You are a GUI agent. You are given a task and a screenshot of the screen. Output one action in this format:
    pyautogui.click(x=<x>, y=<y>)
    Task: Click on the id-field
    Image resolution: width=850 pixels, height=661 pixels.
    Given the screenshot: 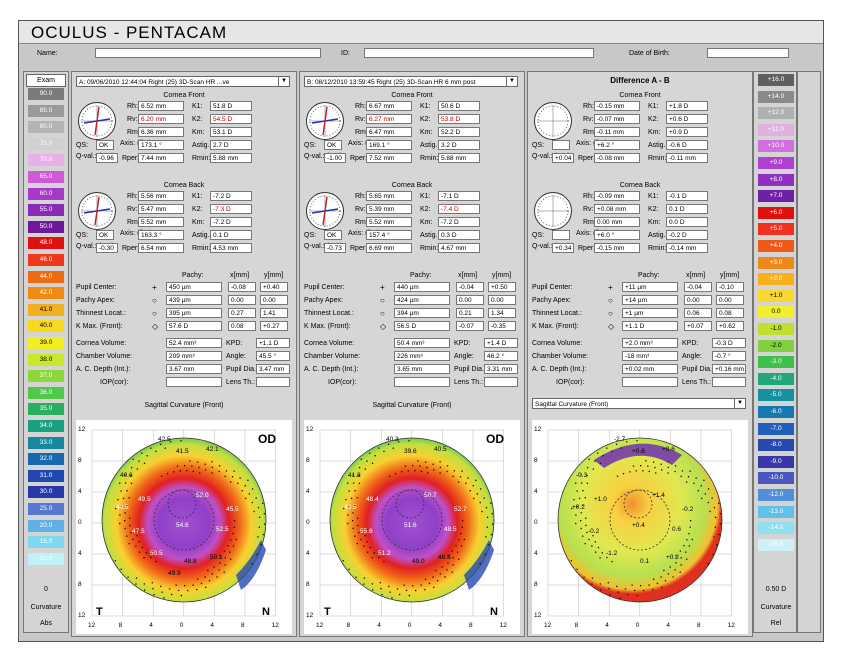 What is the action you would take?
    pyautogui.click(x=479, y=53)
    